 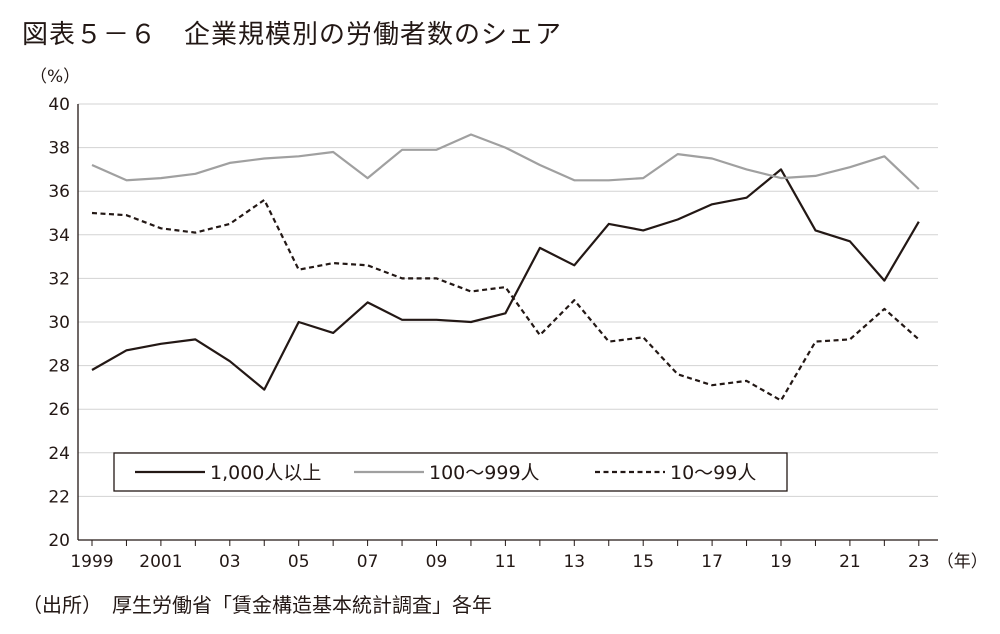 What do you see at coordinates (505, 161) in the screenshot?
I see `series-line` at bounding box center [505, 161].